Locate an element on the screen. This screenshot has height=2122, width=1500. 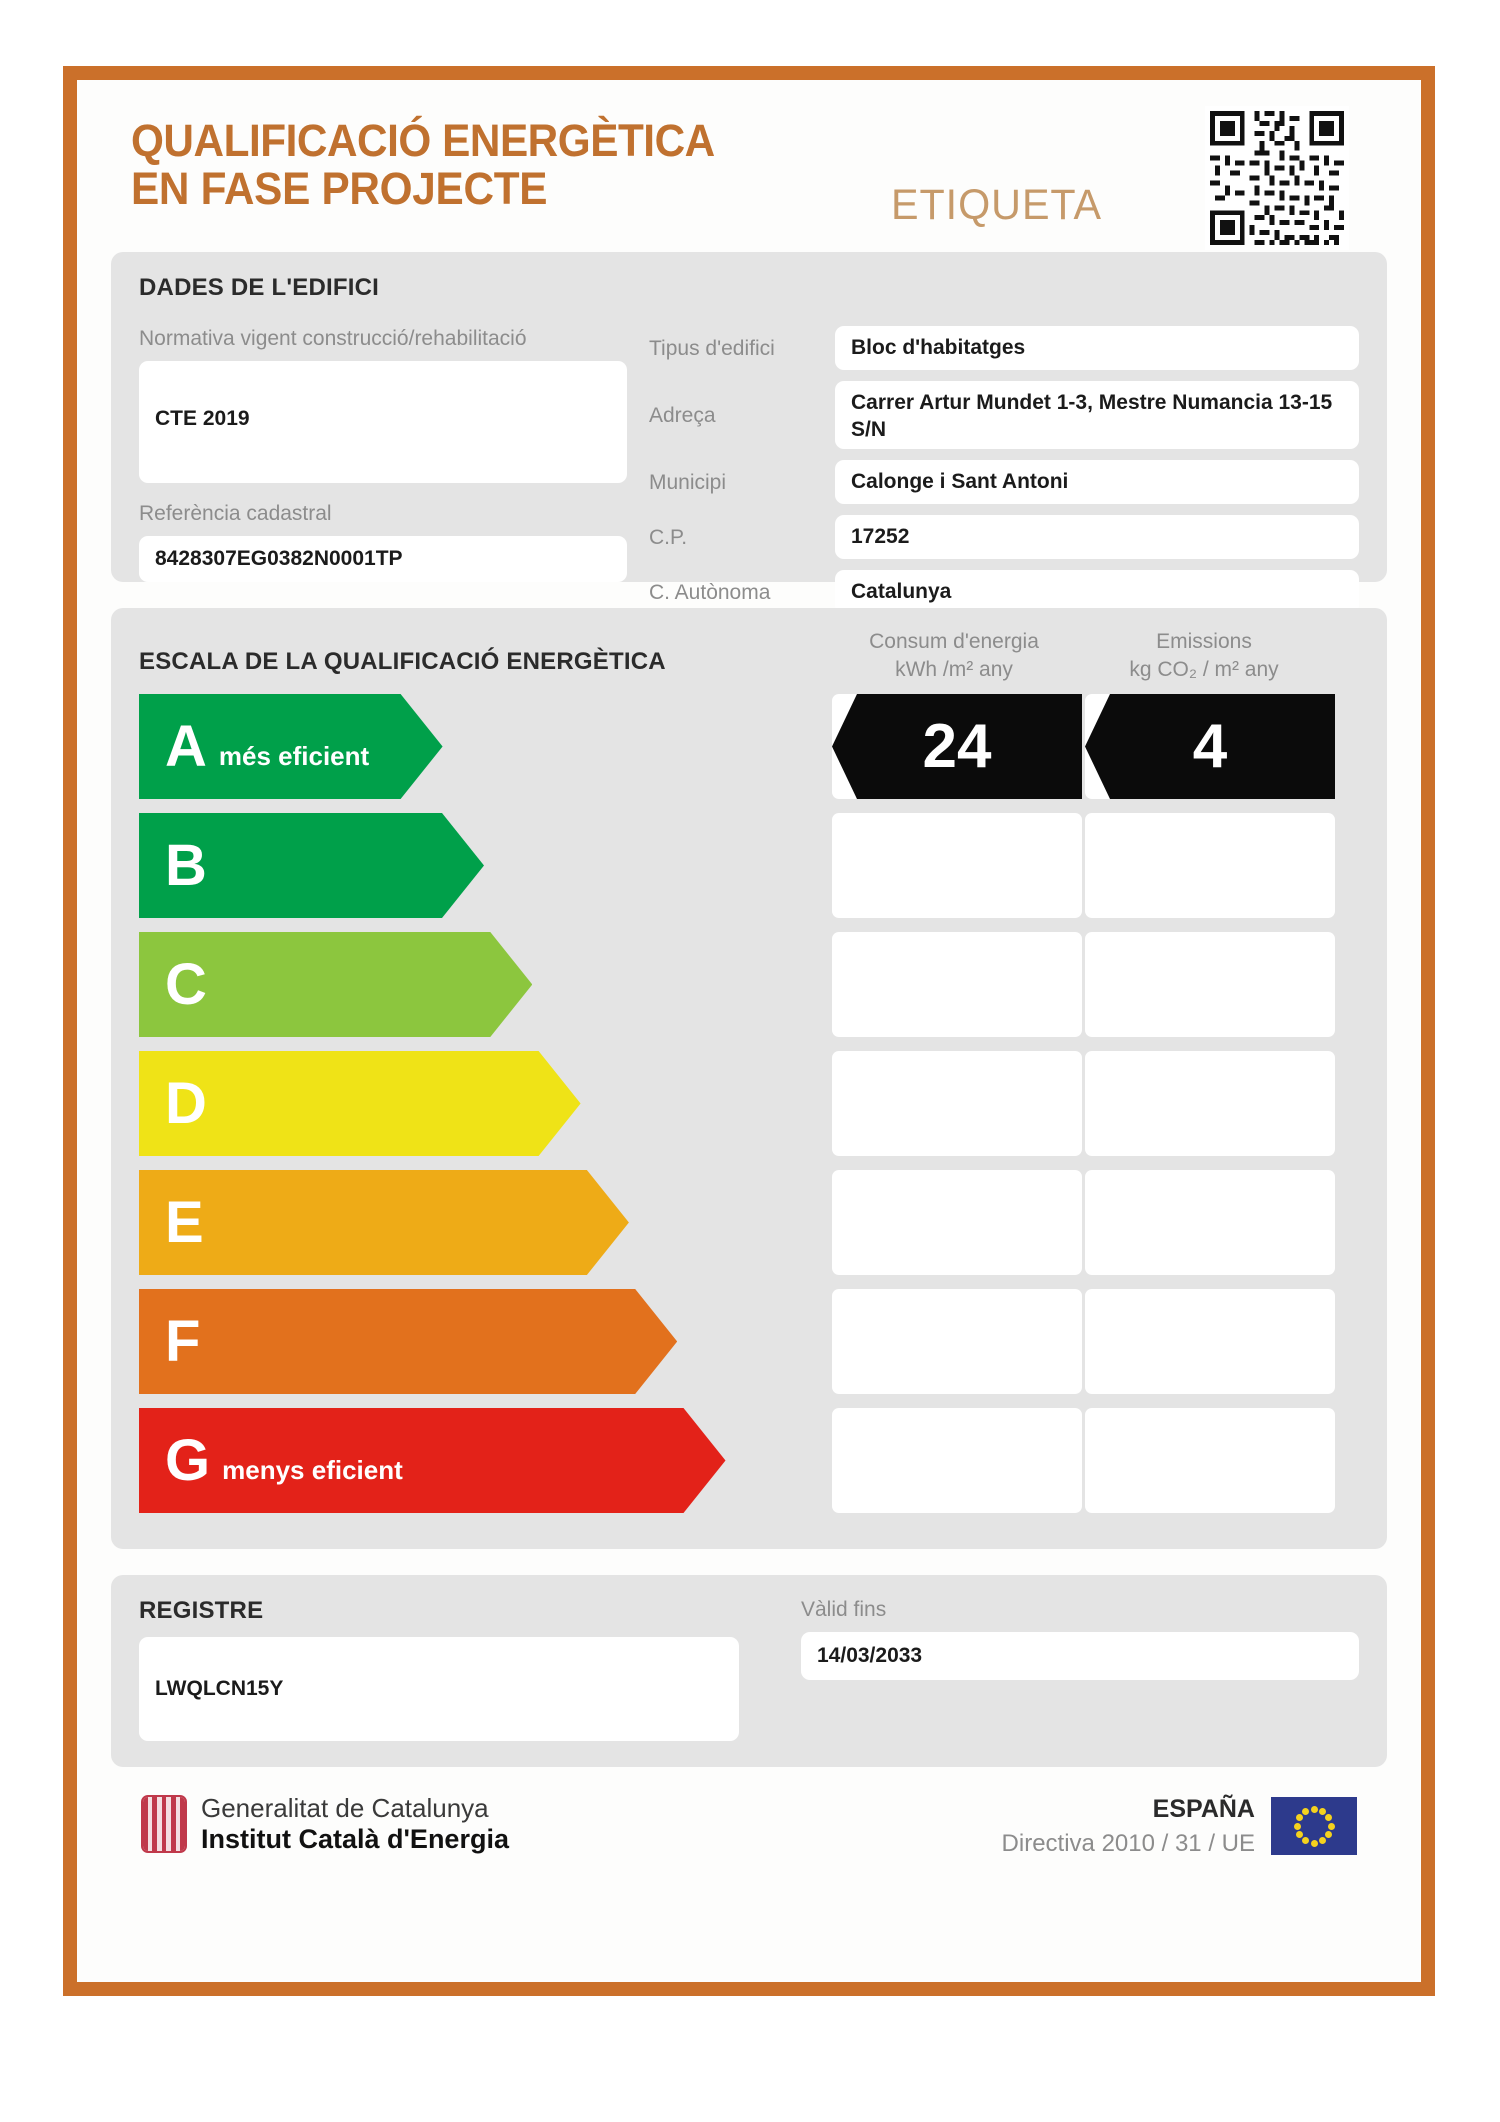
field-row-municipi: Municipi Calonge i Sant Antoni is located at coordinates (1004, 482).